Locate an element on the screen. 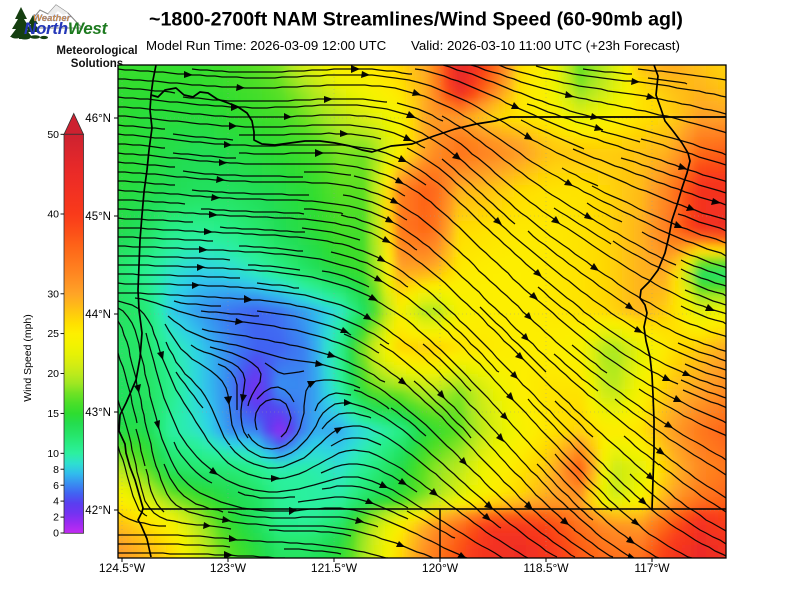 This screenshot has width=800, height=605. svg-text: 25 is located at coordinates (53, 334).